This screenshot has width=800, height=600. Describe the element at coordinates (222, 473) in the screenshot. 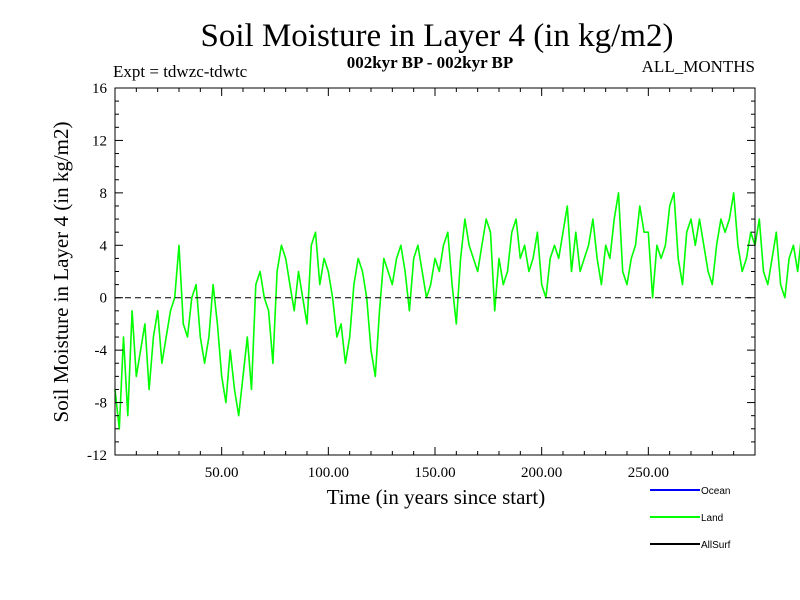

I see `x-tick-label: 50.00` at that location.